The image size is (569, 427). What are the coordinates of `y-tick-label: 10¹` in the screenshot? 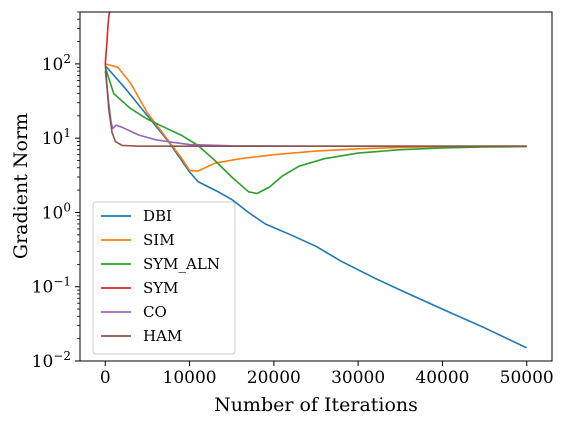 It's located at (56, 137).